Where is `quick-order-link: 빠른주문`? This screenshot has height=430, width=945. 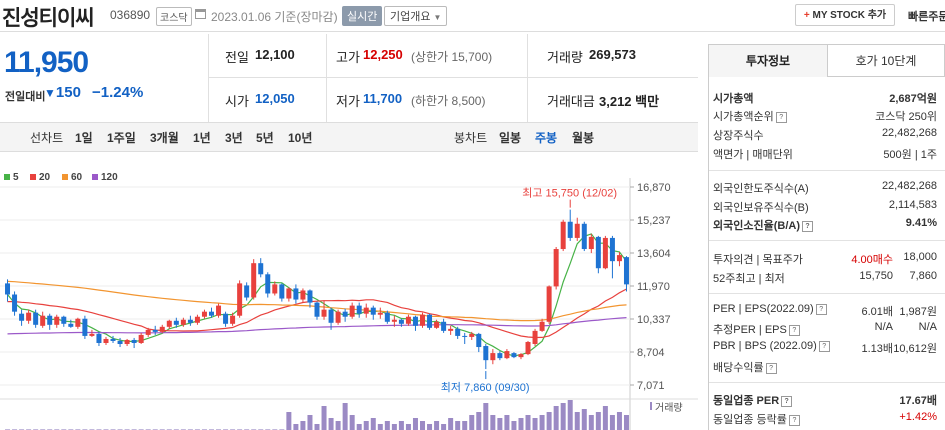
quick-order-link: 빠른주문 is located at coordinates (926, 17).